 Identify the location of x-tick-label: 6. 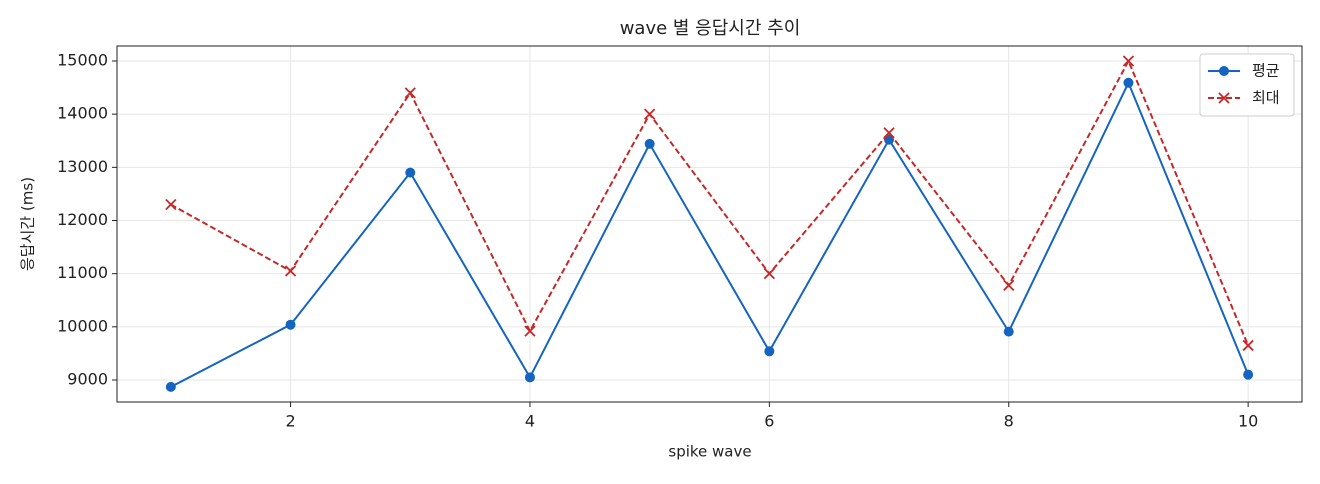
(769, 421).